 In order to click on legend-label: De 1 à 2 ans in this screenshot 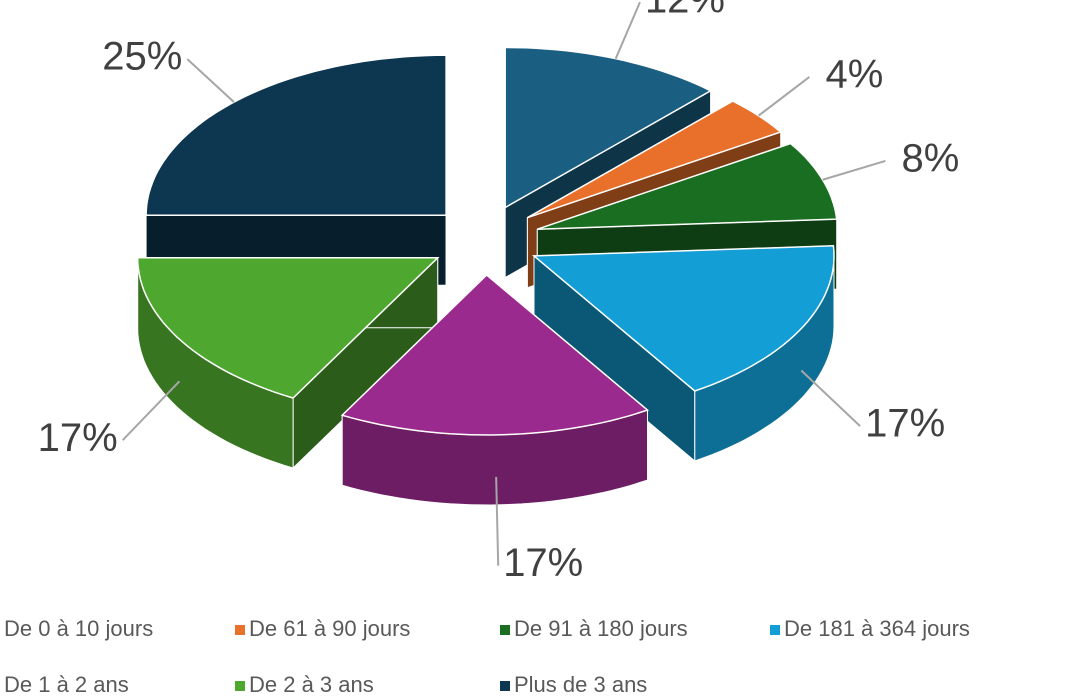, I will do `click(66, 684)`.